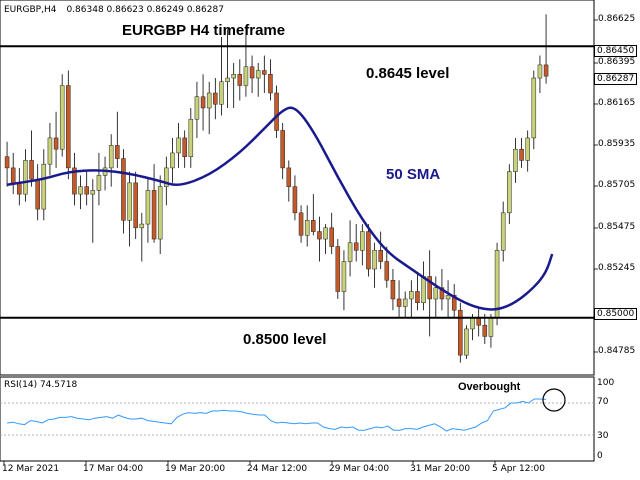 The height and width of the screenshot is (480, 640). What do you see at coordinates (113, 469) in the screenshot?
I see `time-label: 17 Mar 04:00` at bounding box center [113, 469].